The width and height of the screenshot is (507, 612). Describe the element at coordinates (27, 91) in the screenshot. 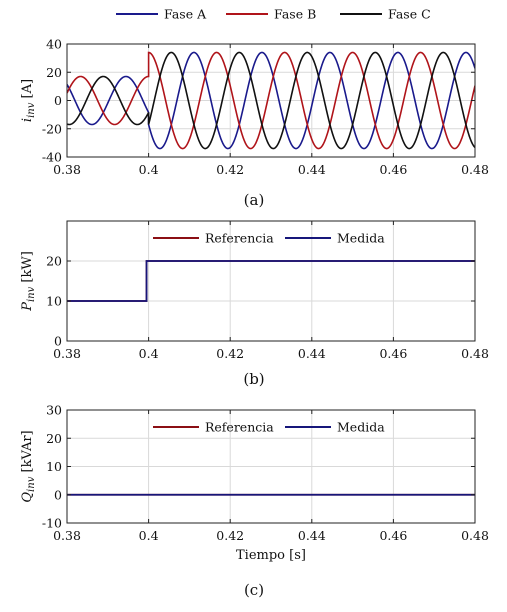

I see `y-label-unit: [A]` at that location.